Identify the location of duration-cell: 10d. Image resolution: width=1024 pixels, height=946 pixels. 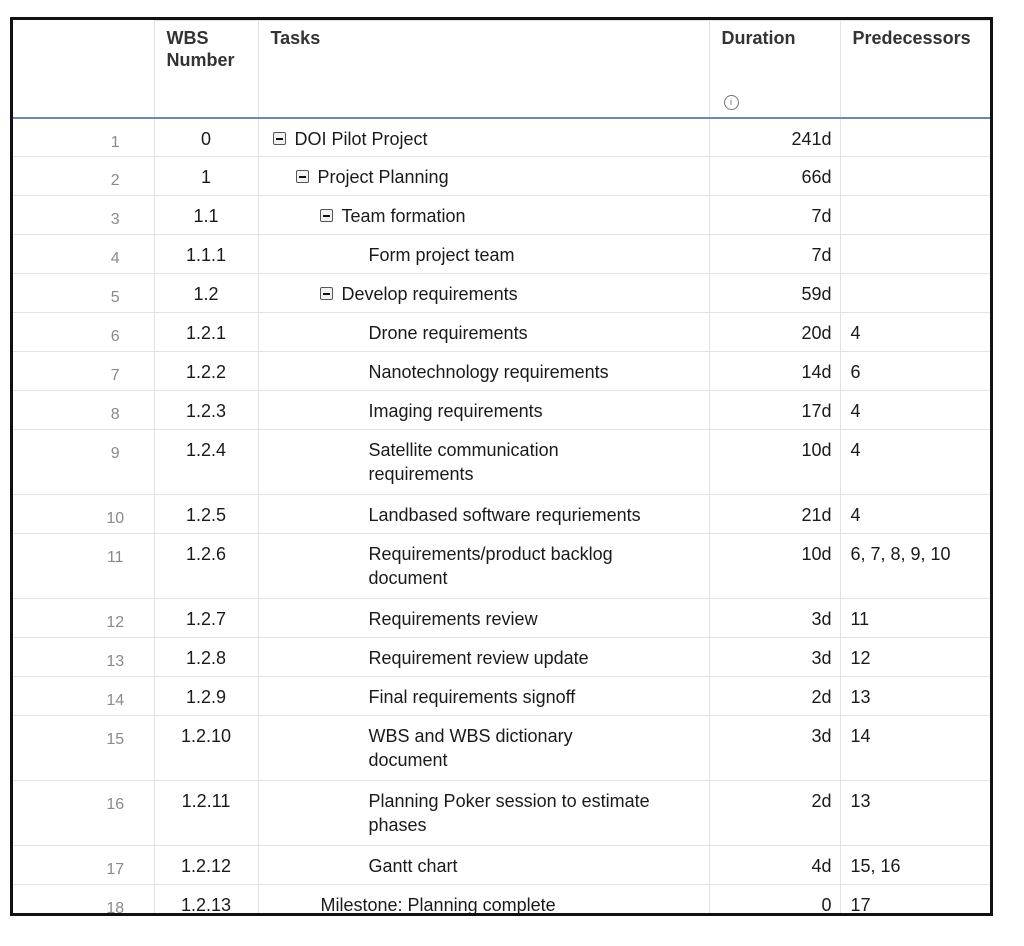
(774, 462).